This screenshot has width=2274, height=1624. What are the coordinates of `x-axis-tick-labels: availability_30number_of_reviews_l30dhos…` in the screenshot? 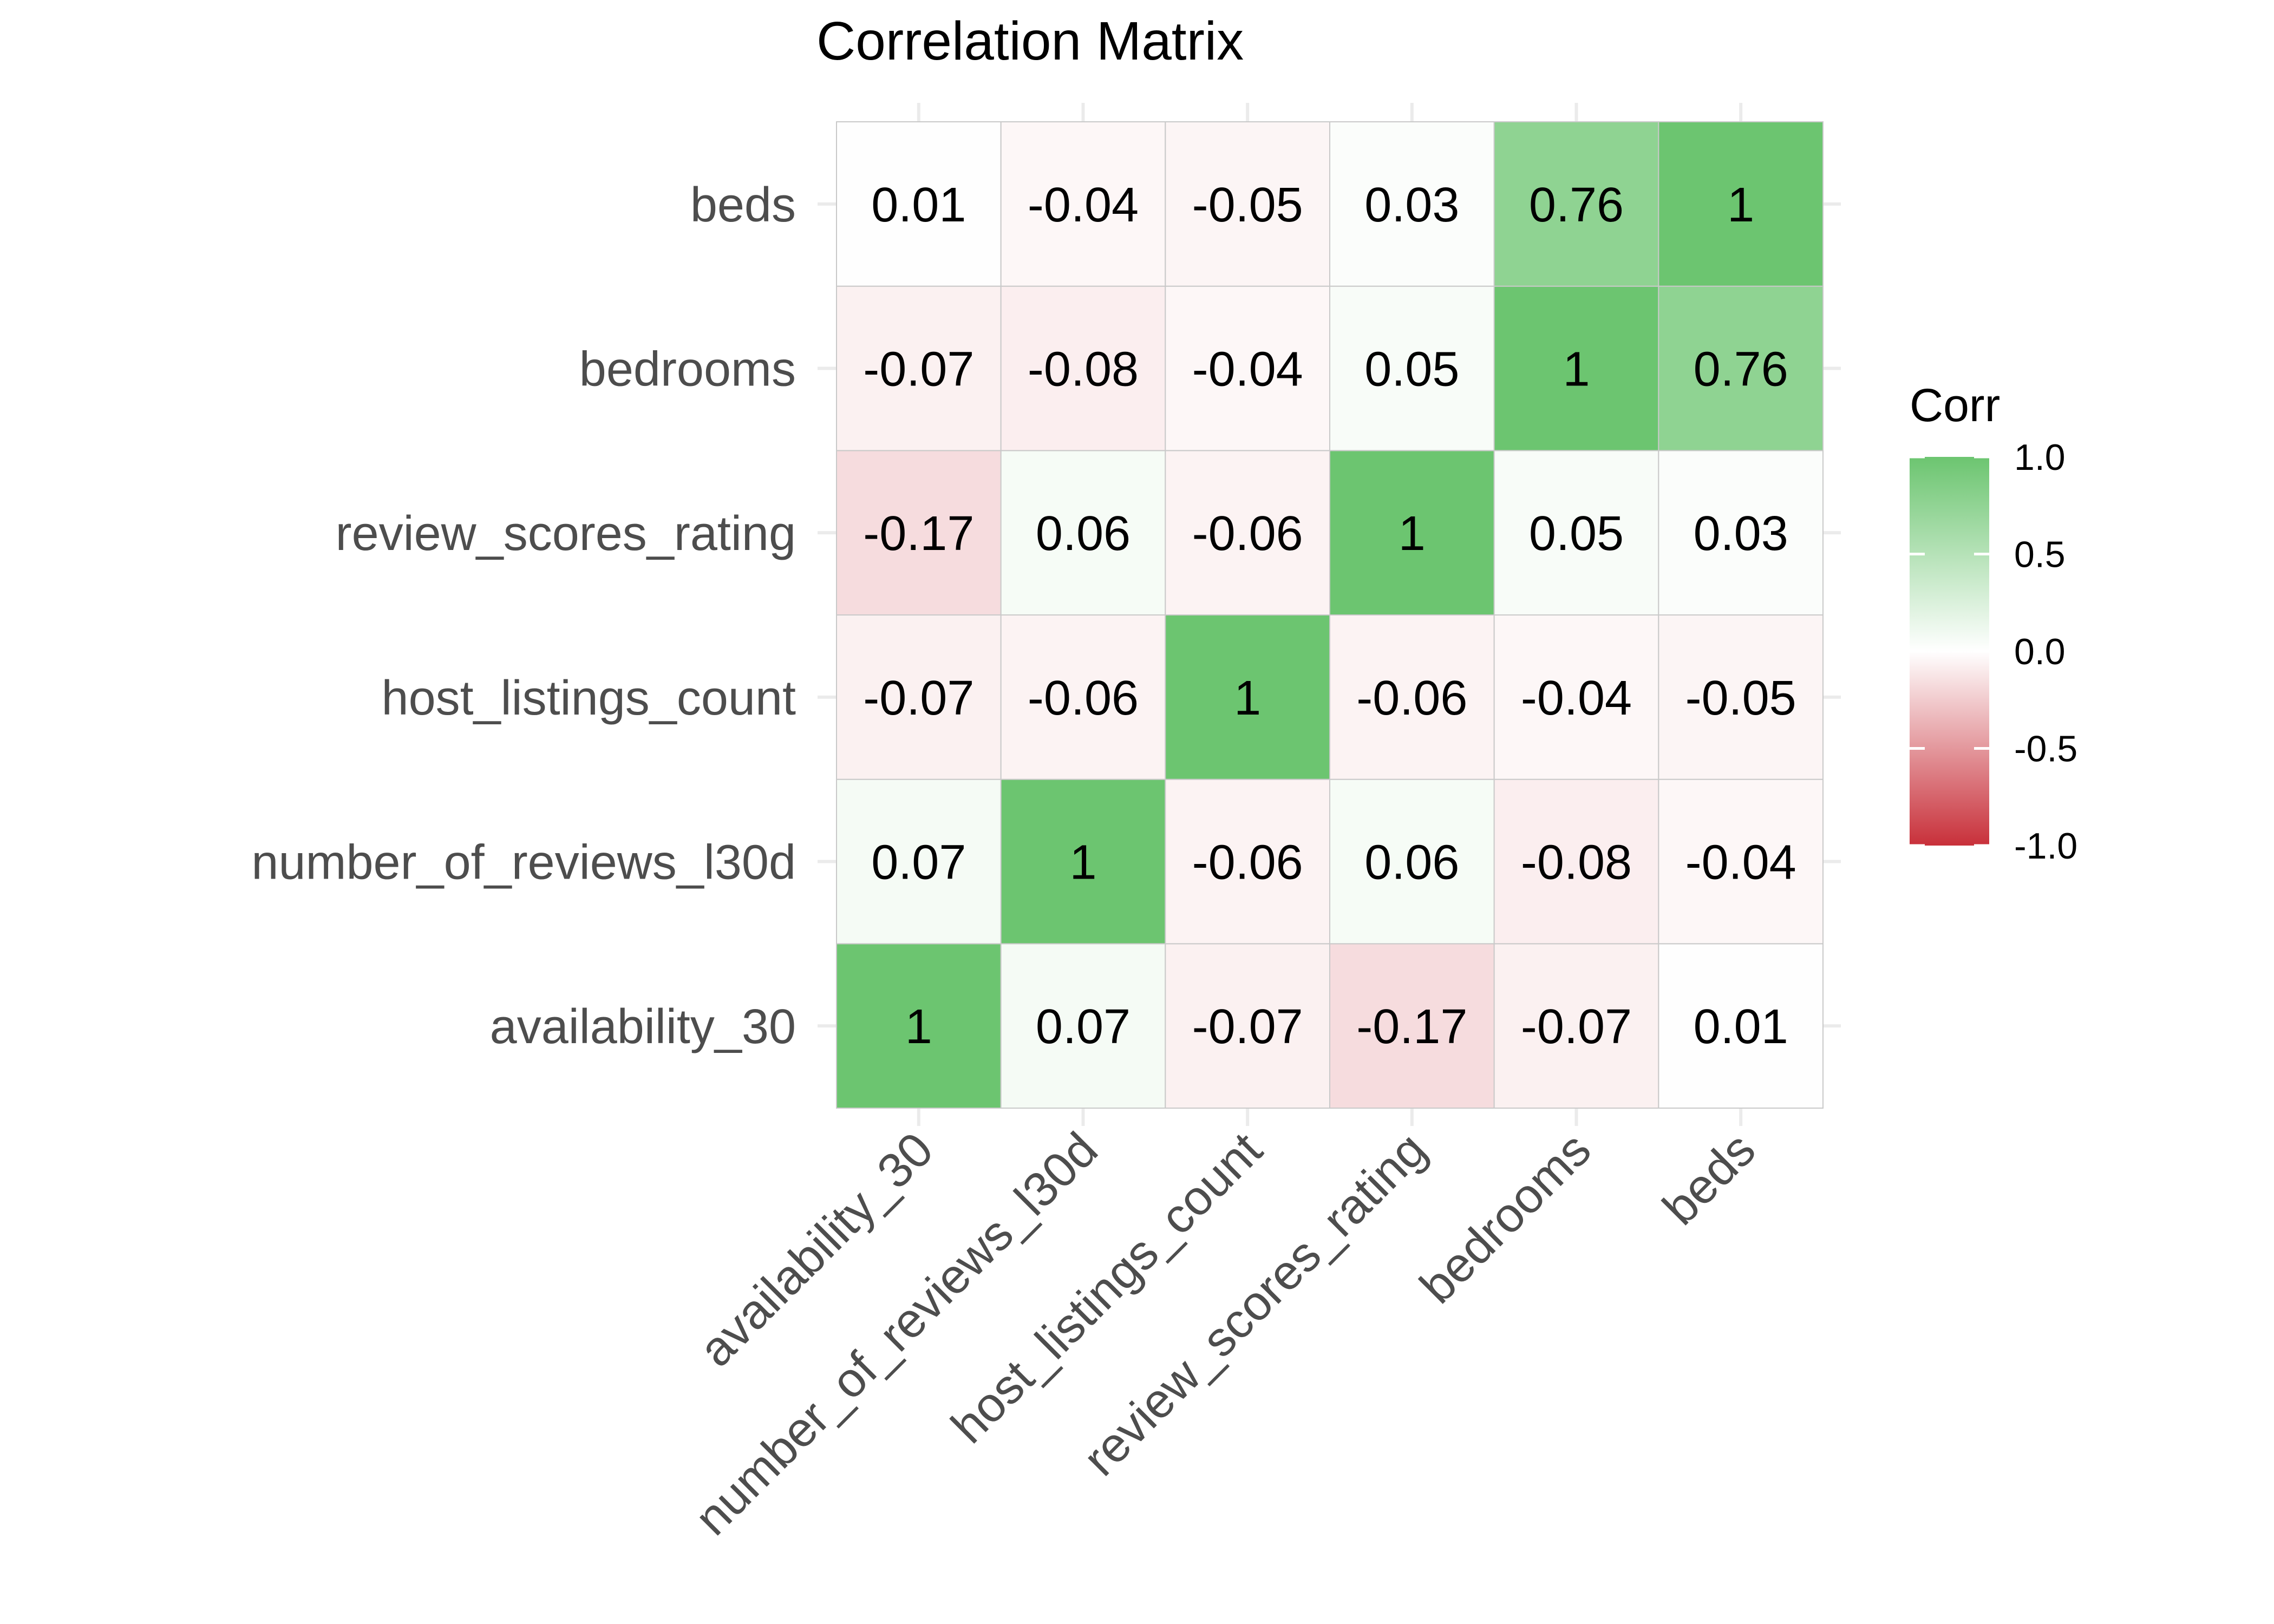 It's located at (1225, 1334).